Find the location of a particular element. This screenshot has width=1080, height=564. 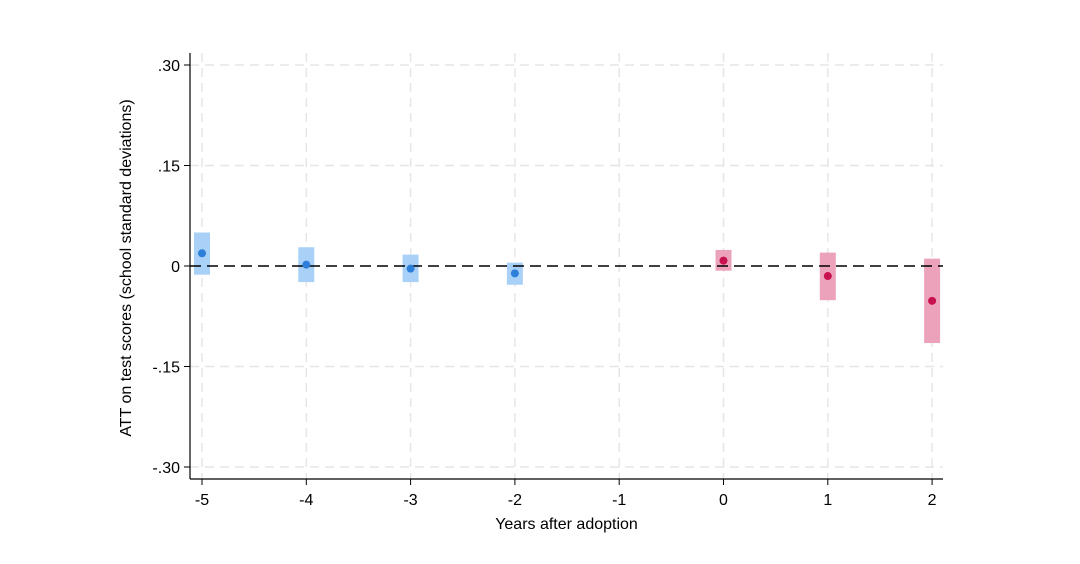

x-axis-title: Years after adoption is located at coordinates (566, 524).